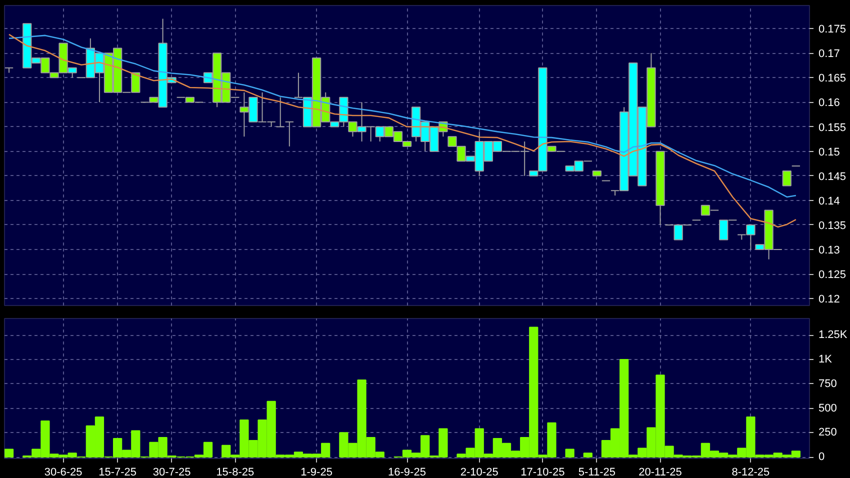  Describe the element at coordinates (827, 408) in the screenshot. I see `y-tick-label: 500` at that location.